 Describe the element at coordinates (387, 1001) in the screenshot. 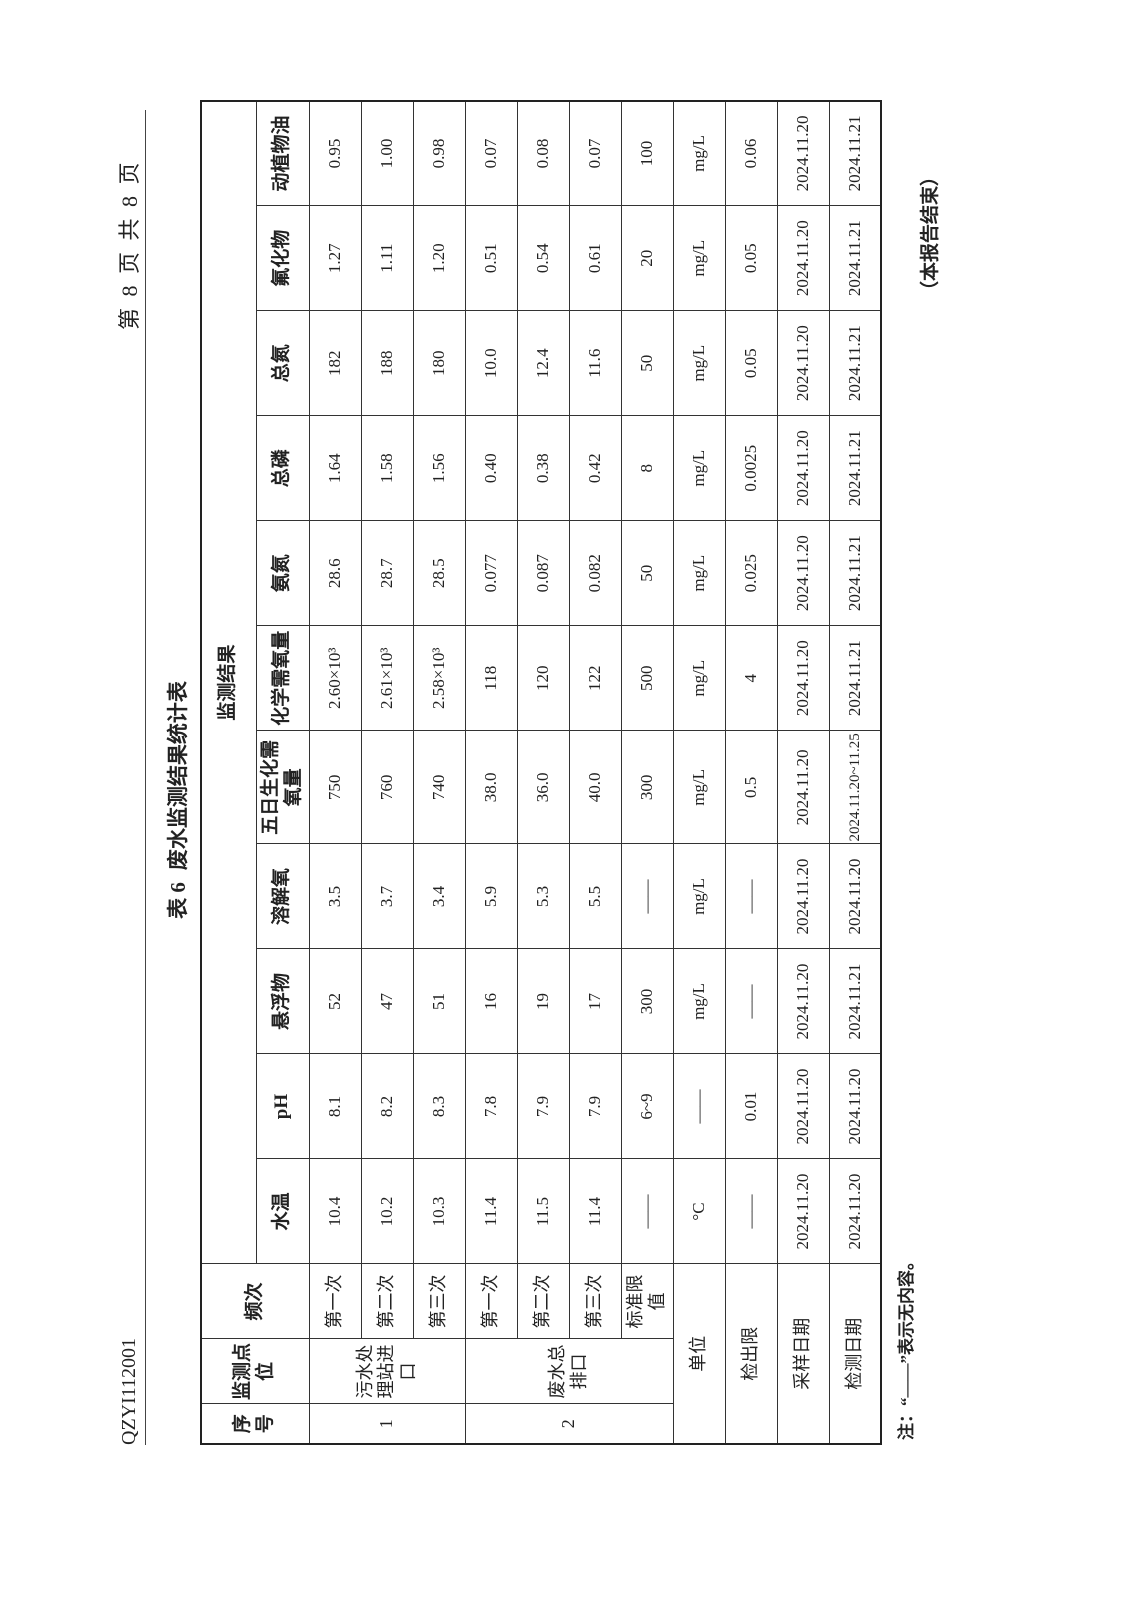

I see `value-cell: 47` at that location.